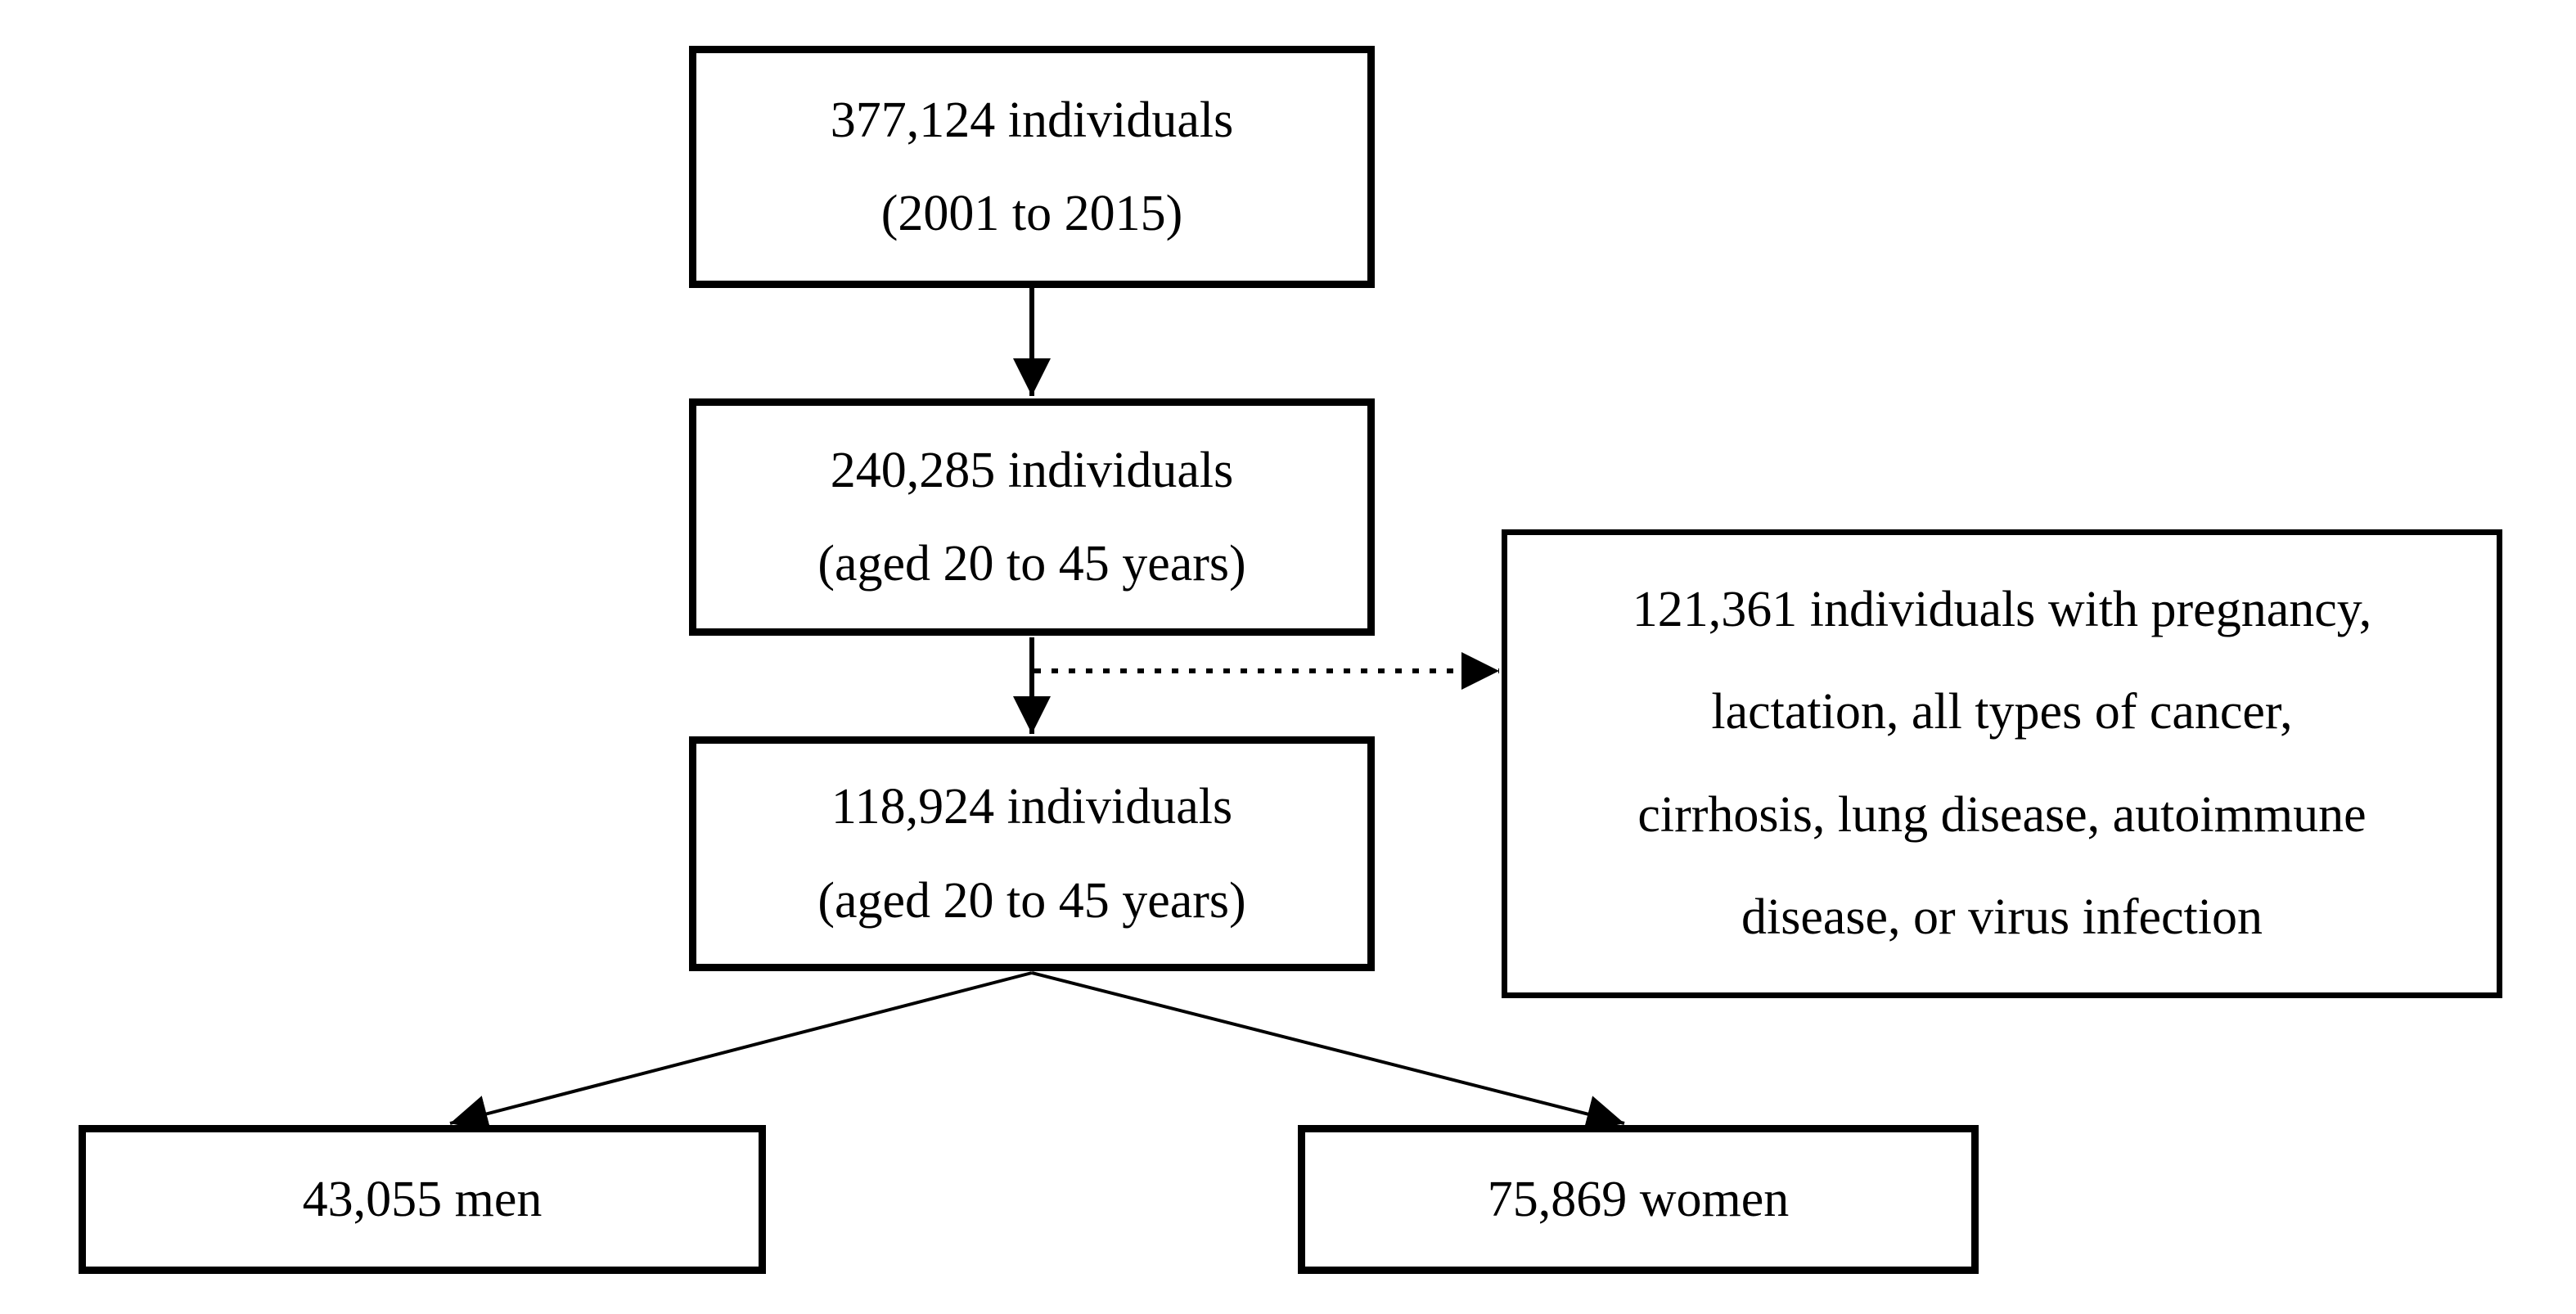 The width and height of the screenshot is (2576, 1314). I want to click on box-excluded-line-3: cirrhosis, lung disease, autoimmune, so click(2002, 815).